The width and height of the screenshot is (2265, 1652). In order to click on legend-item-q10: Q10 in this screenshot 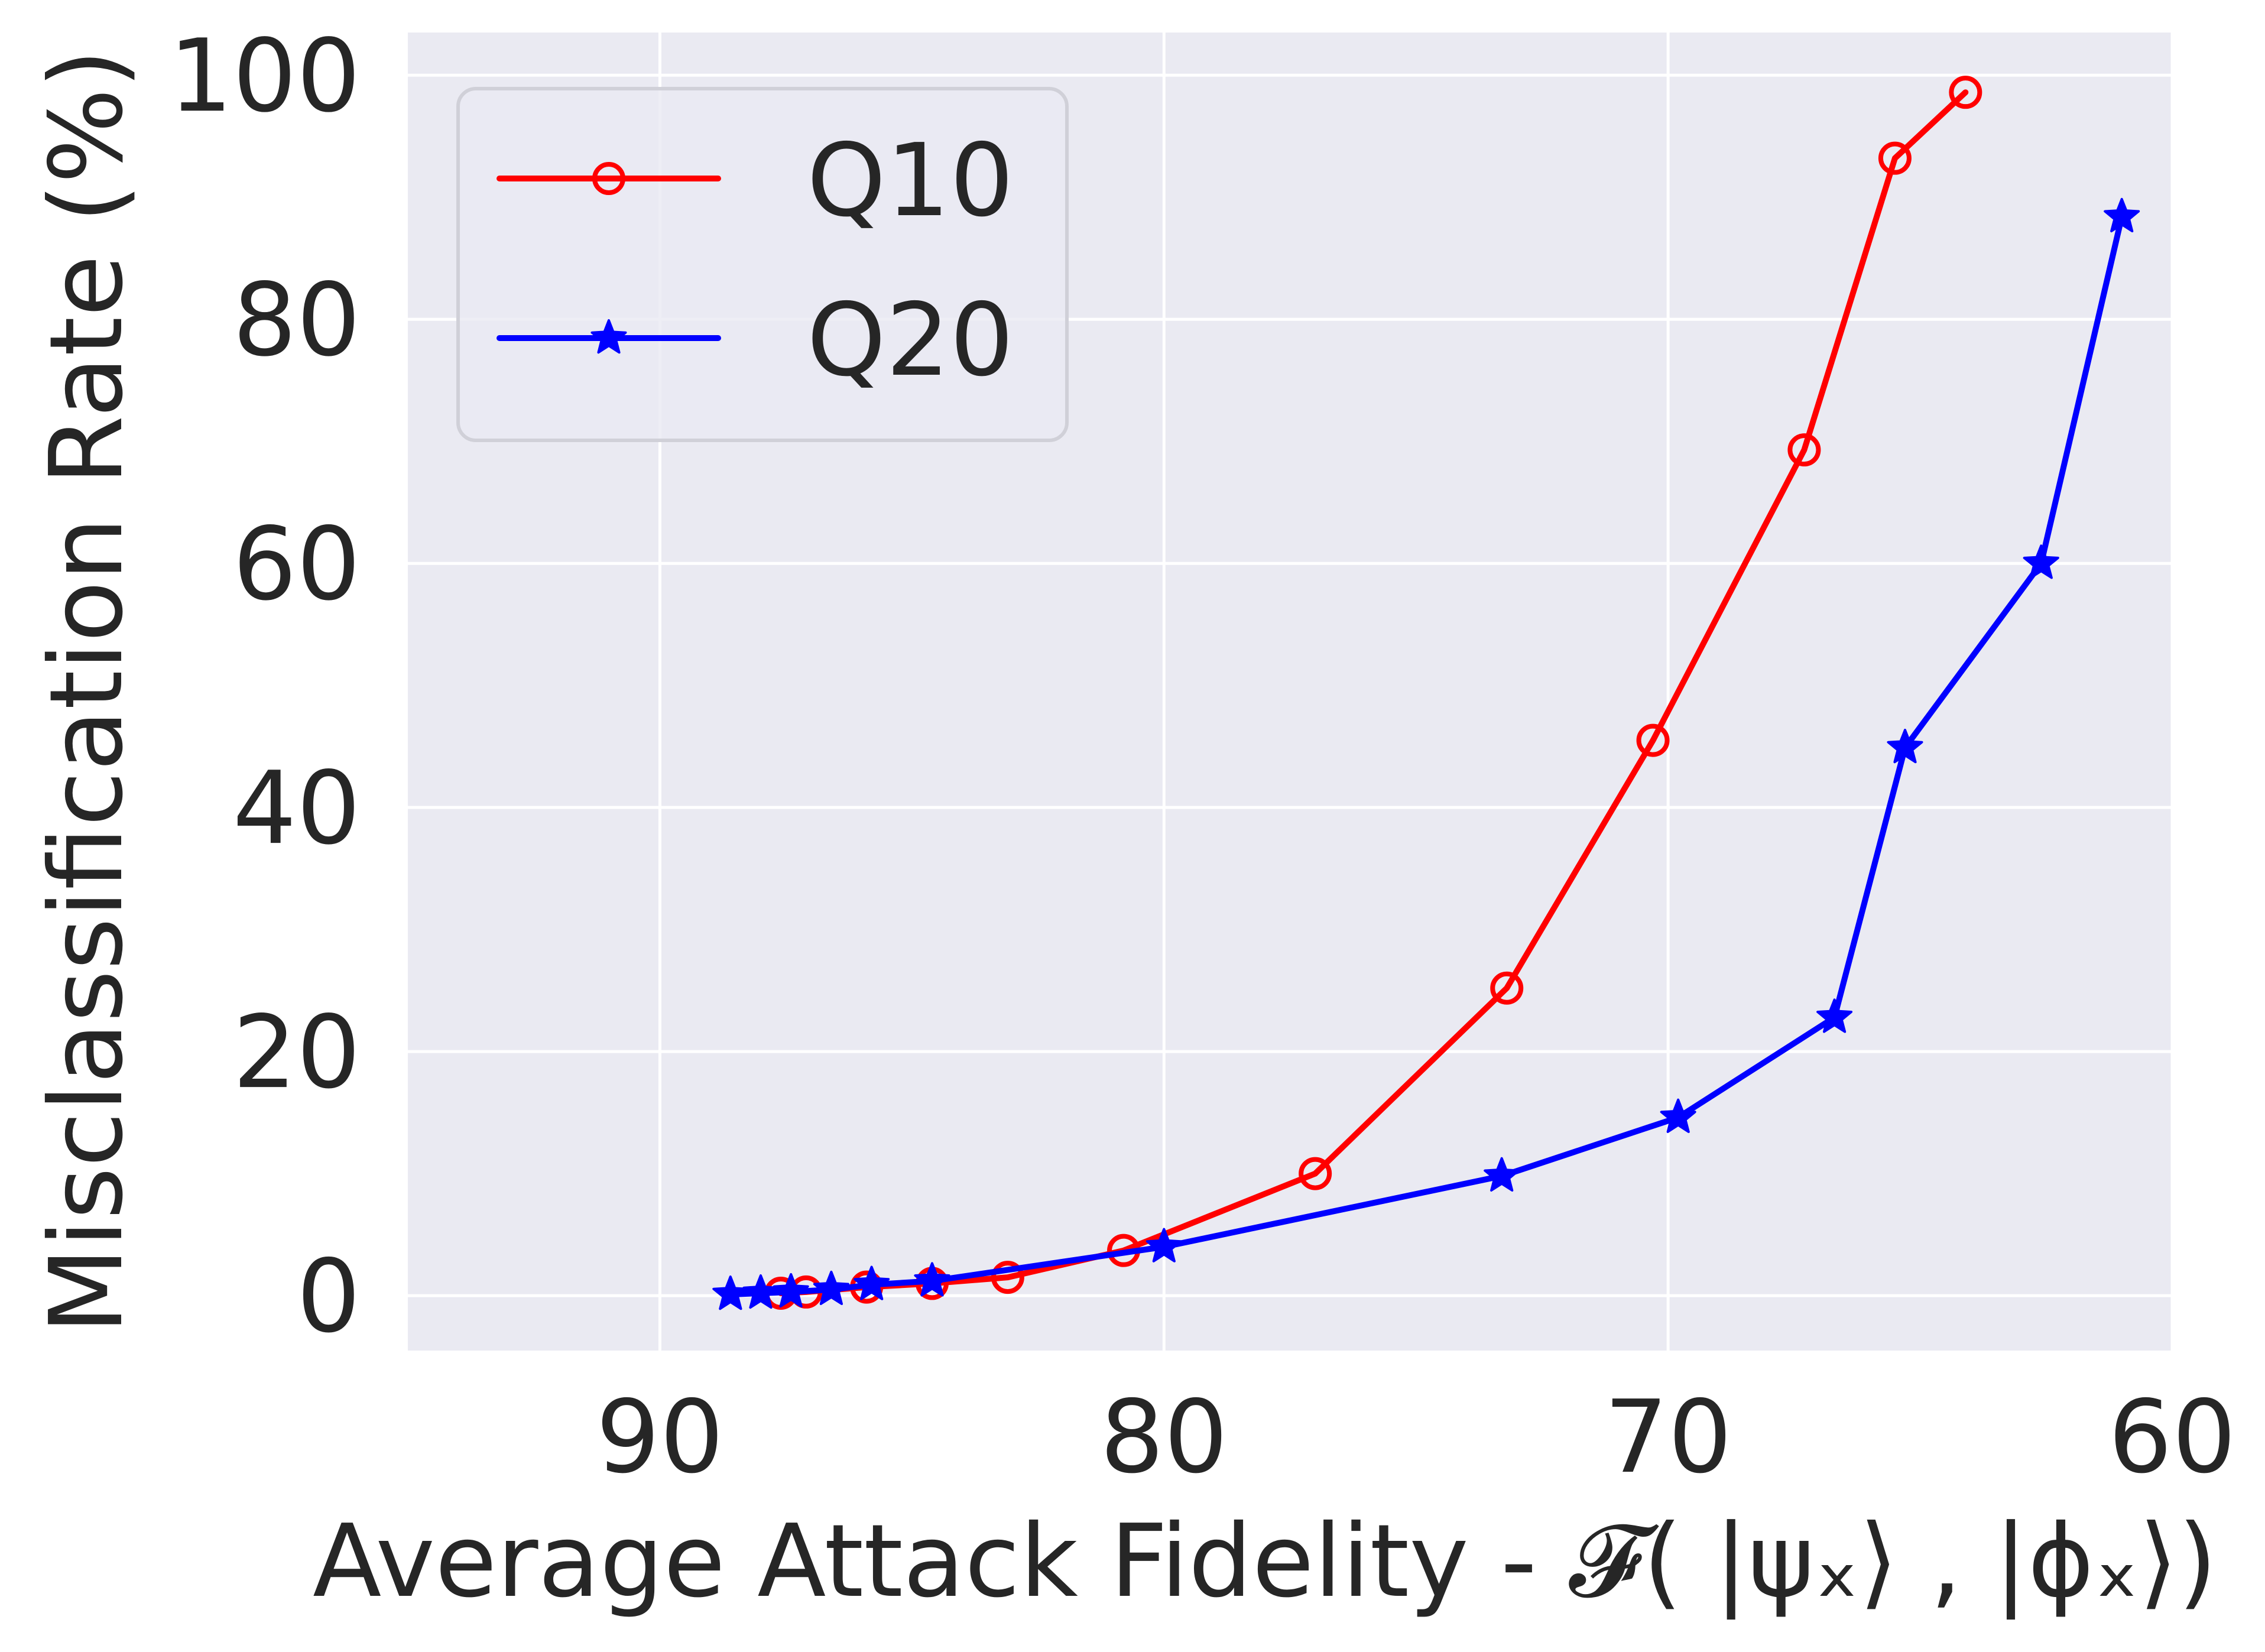, I will do `click(755, 181)`.